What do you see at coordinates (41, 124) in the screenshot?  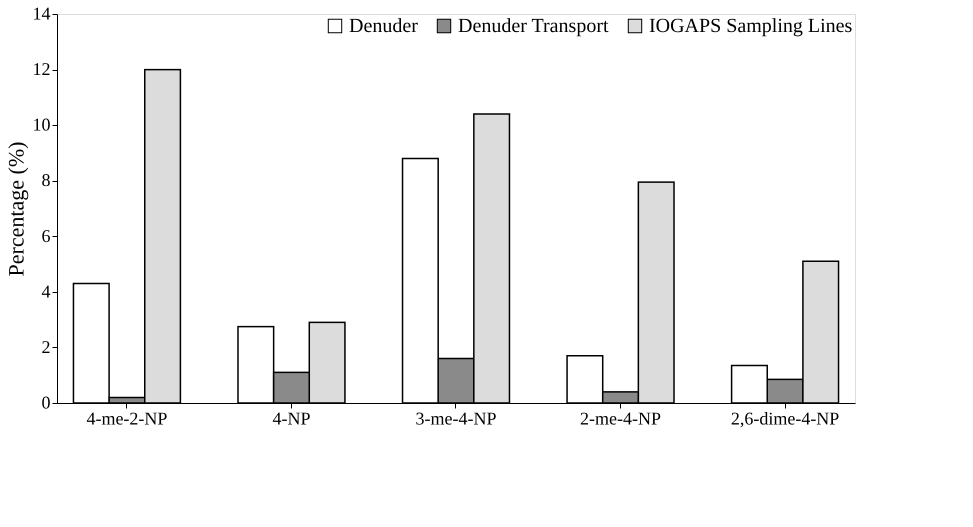 I see `y-tick-label: 10` at bounding box center [41, 124].